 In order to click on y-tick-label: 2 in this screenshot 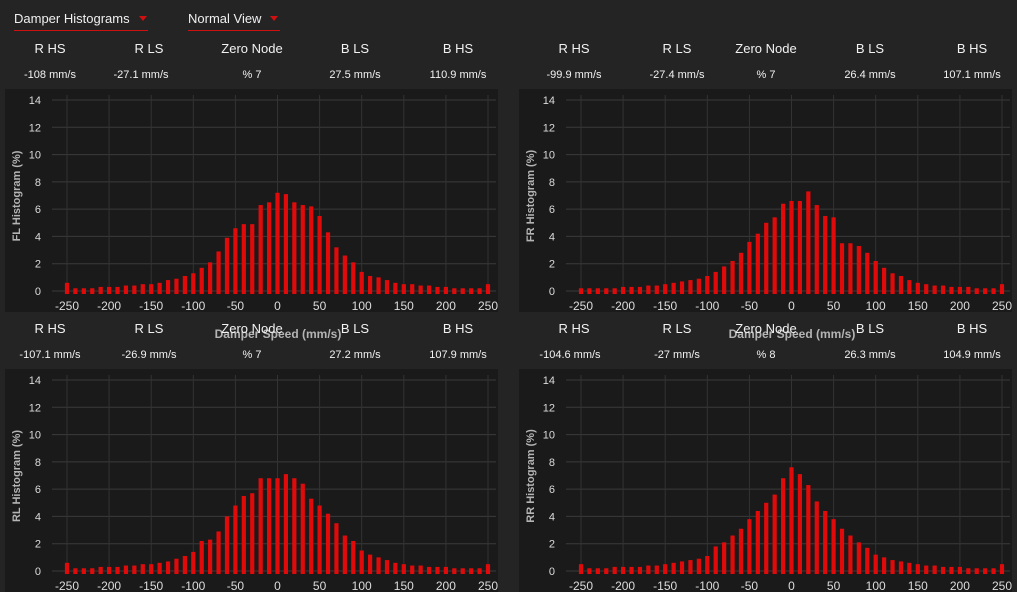, I will do `click(38, 265)`.